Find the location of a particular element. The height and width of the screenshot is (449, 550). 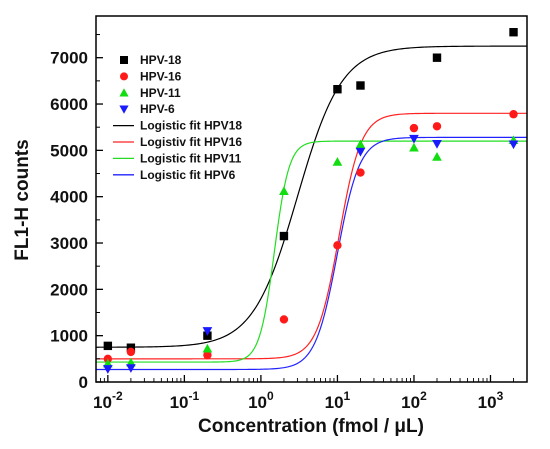

y-tick-label: 1000 is located at coordinates (69, 336).